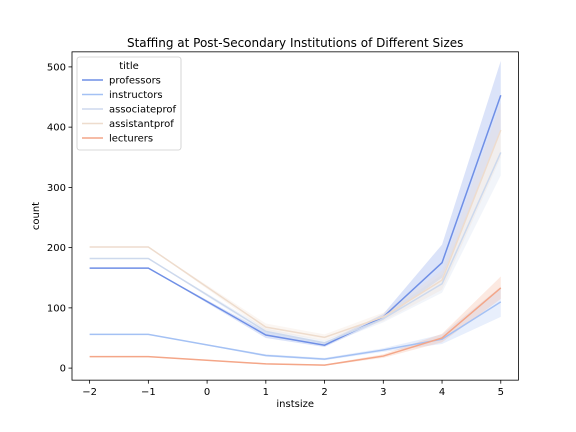  I want to click on y-axis-label: count, so click(36, 216).